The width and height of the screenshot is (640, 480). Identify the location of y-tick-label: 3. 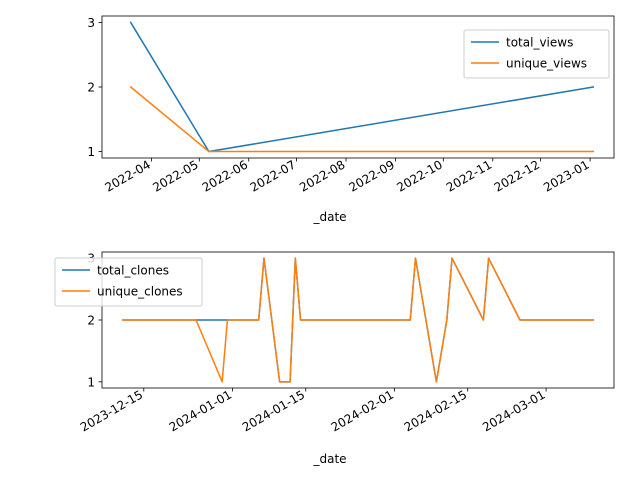
(91, 23).